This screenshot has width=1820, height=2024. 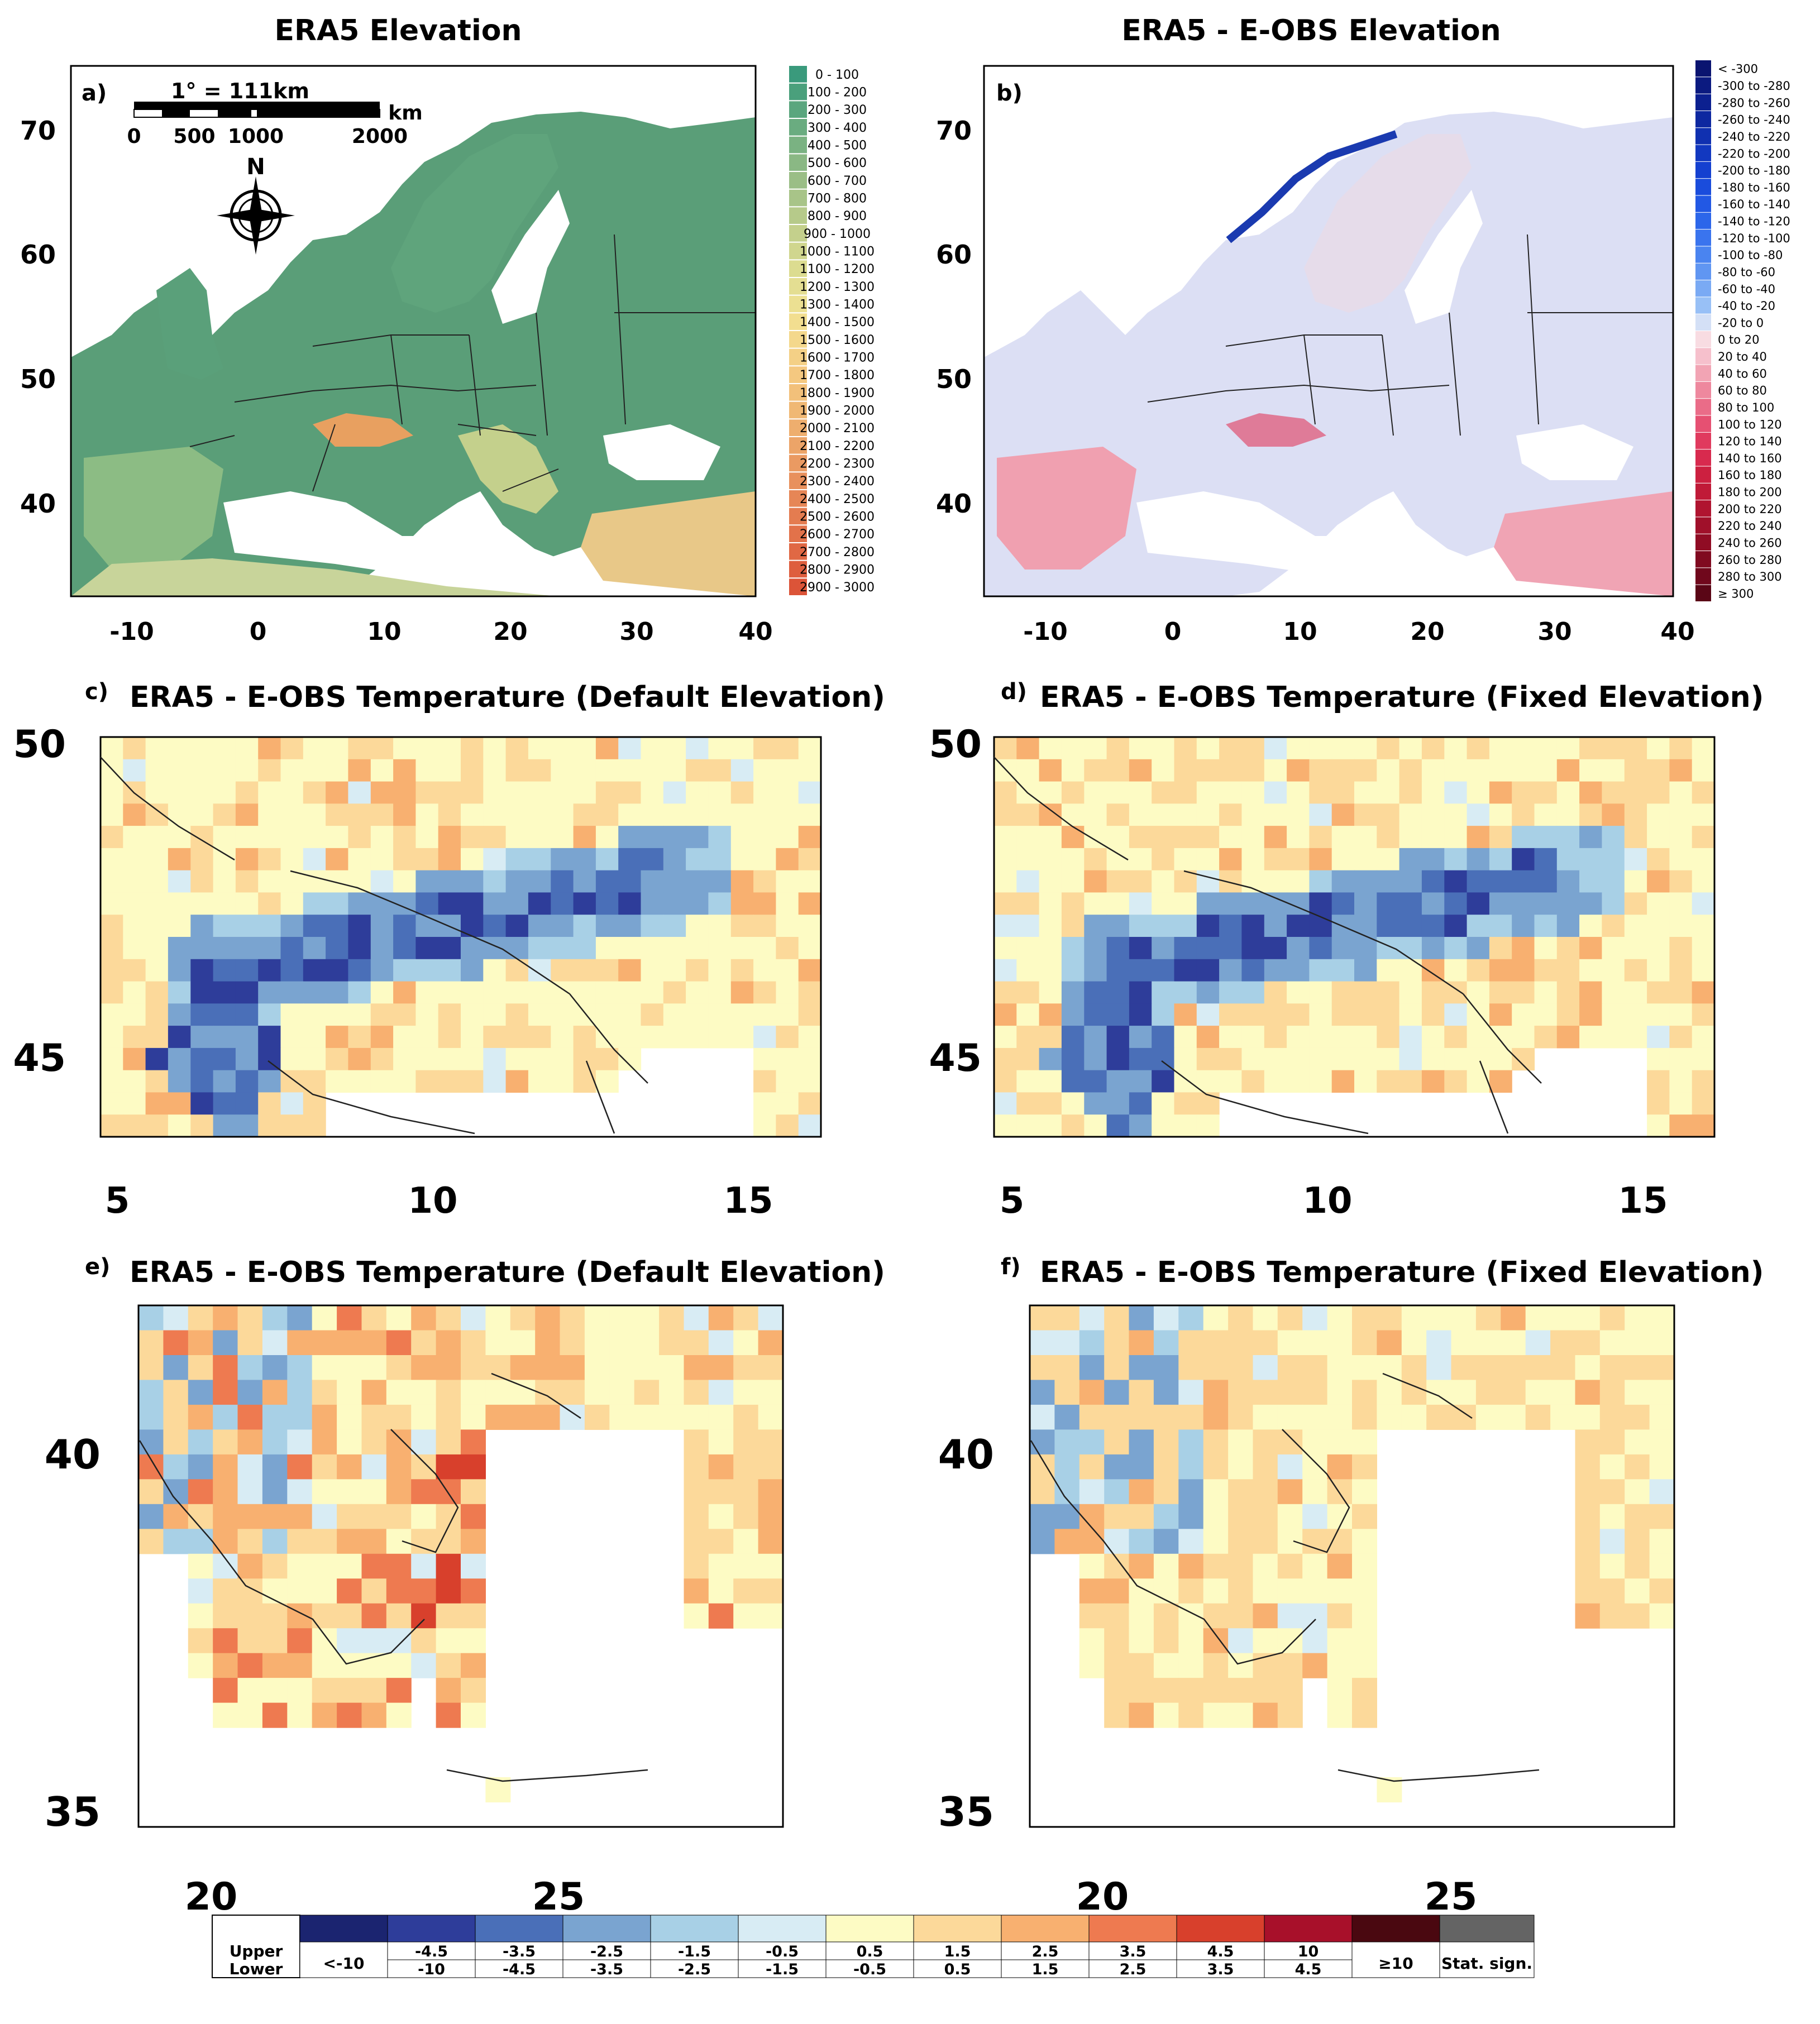 What do you see at coordinates (73, 1454) in the screenshot?
I see `y-tick-label: 40` at bounding box center [73, 1454].